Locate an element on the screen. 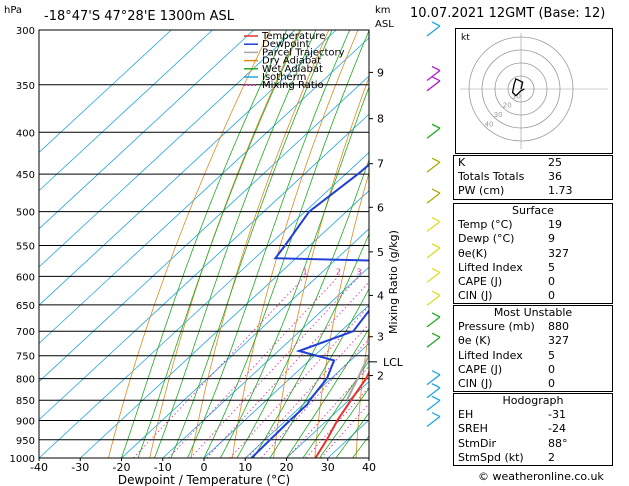 The width and height of the screenshot is (629, 486). row-label: Lifted Index is located at coordinates (490, 267).